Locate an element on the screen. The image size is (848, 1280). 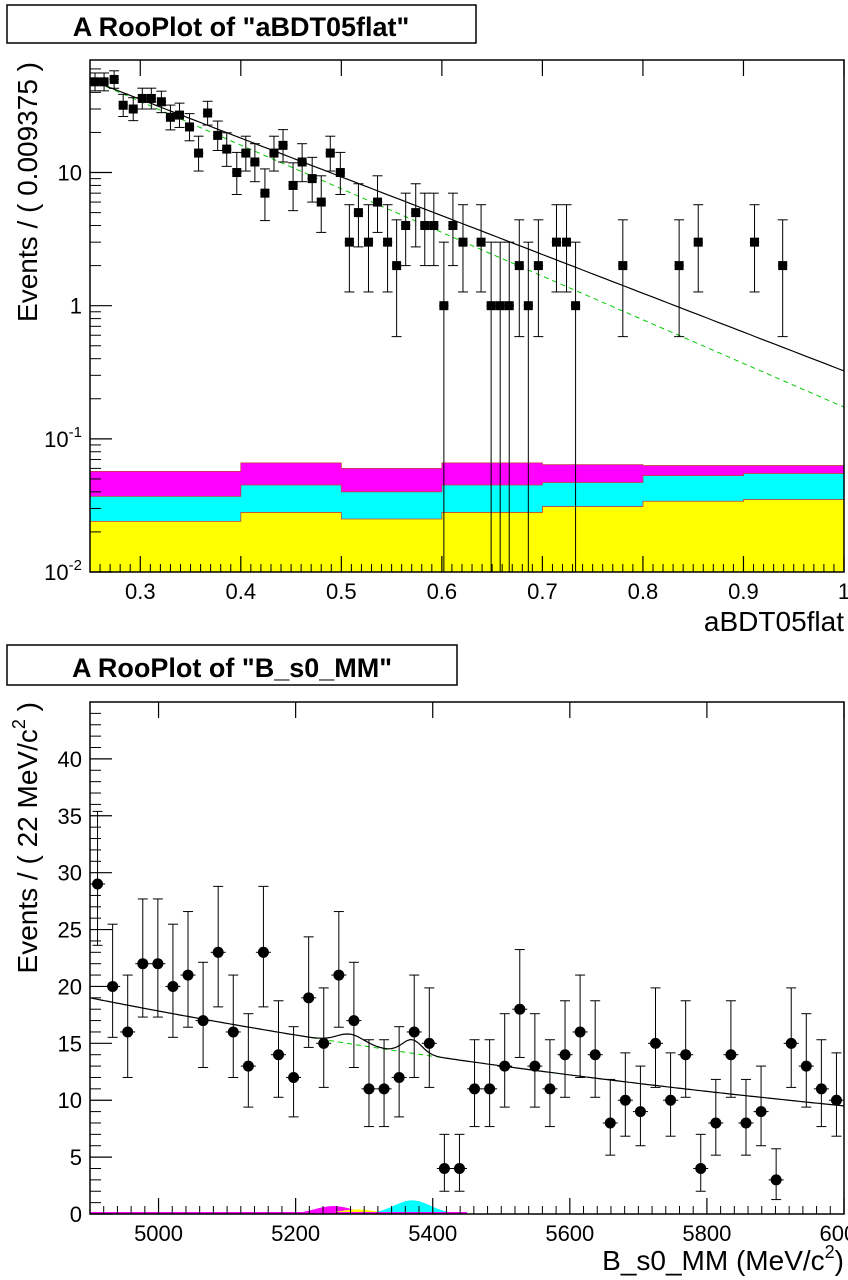
signal-components-bottom is located at coordinates (289, 1207).